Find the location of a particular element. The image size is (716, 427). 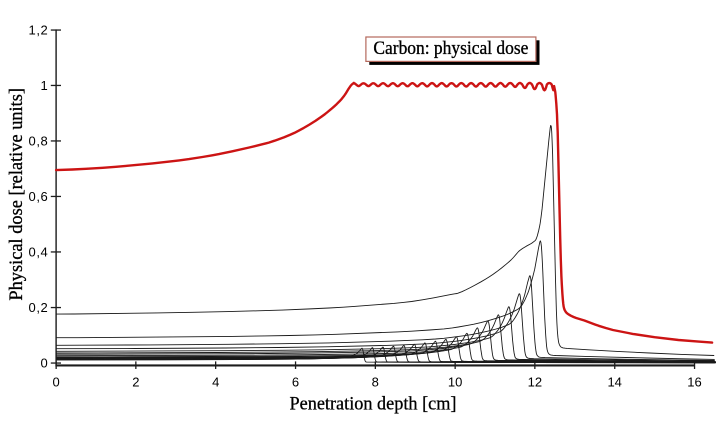

svg-text: 6 is located at coordinates (295, 382).